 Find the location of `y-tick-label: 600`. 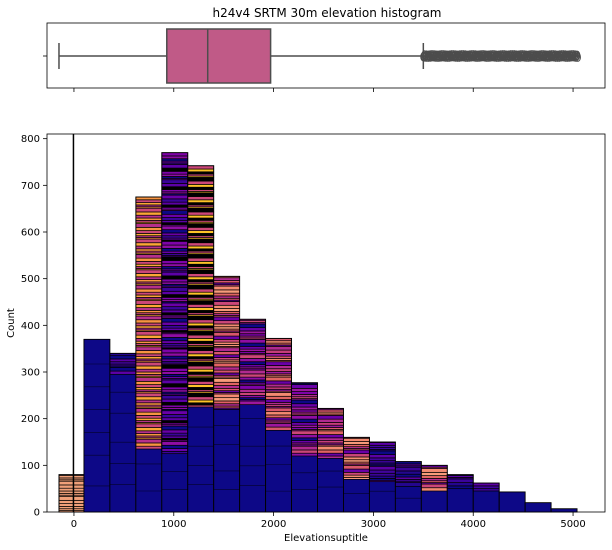

y-tick-label: 600 is located at coordinates (30, 233).